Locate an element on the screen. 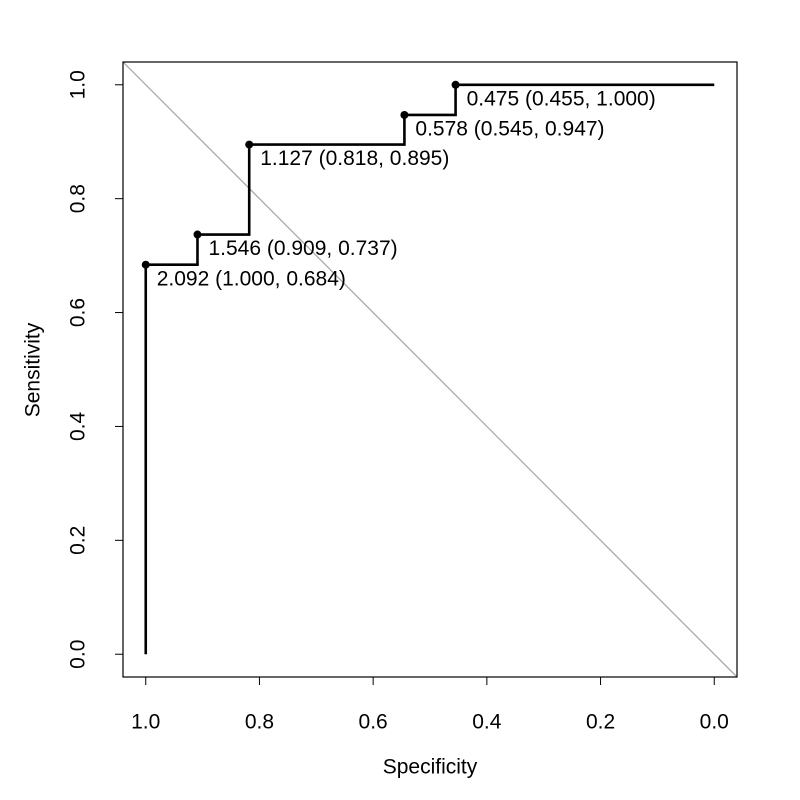  x-axis-label: Specificity is located at coordinates (430, 767).